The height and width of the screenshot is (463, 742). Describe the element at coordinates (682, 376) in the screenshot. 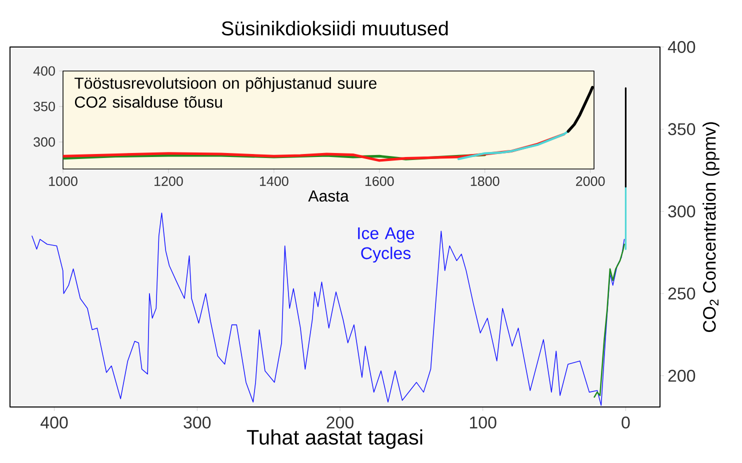

I see `y-tick-label: 200` at that location.